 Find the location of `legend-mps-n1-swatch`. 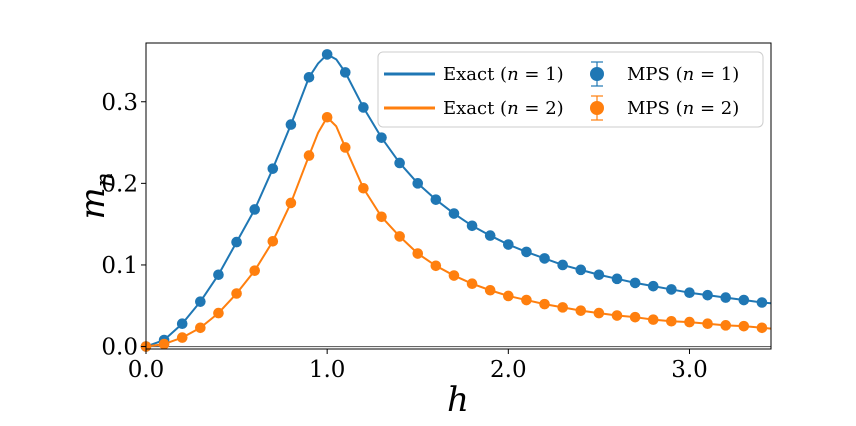

legend-mps-n1-swatch is located at coordinates (597, 74).